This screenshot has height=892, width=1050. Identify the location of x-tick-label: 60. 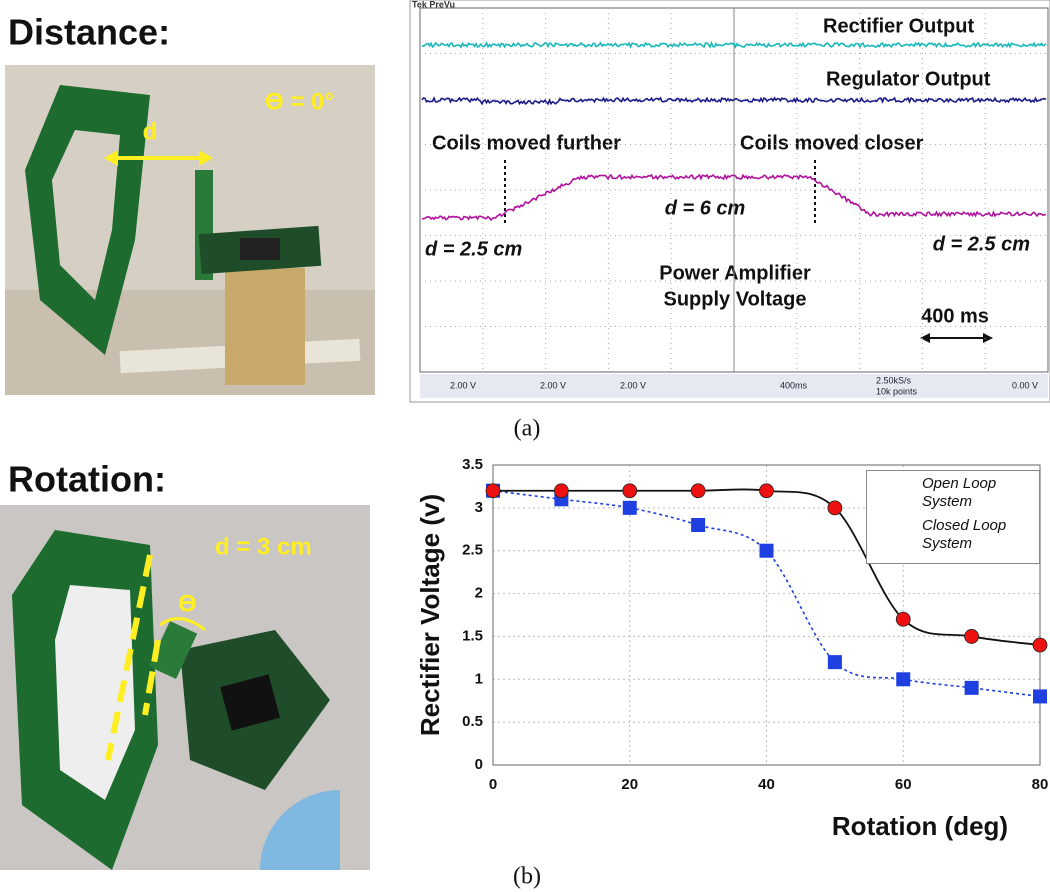
(903, 784).